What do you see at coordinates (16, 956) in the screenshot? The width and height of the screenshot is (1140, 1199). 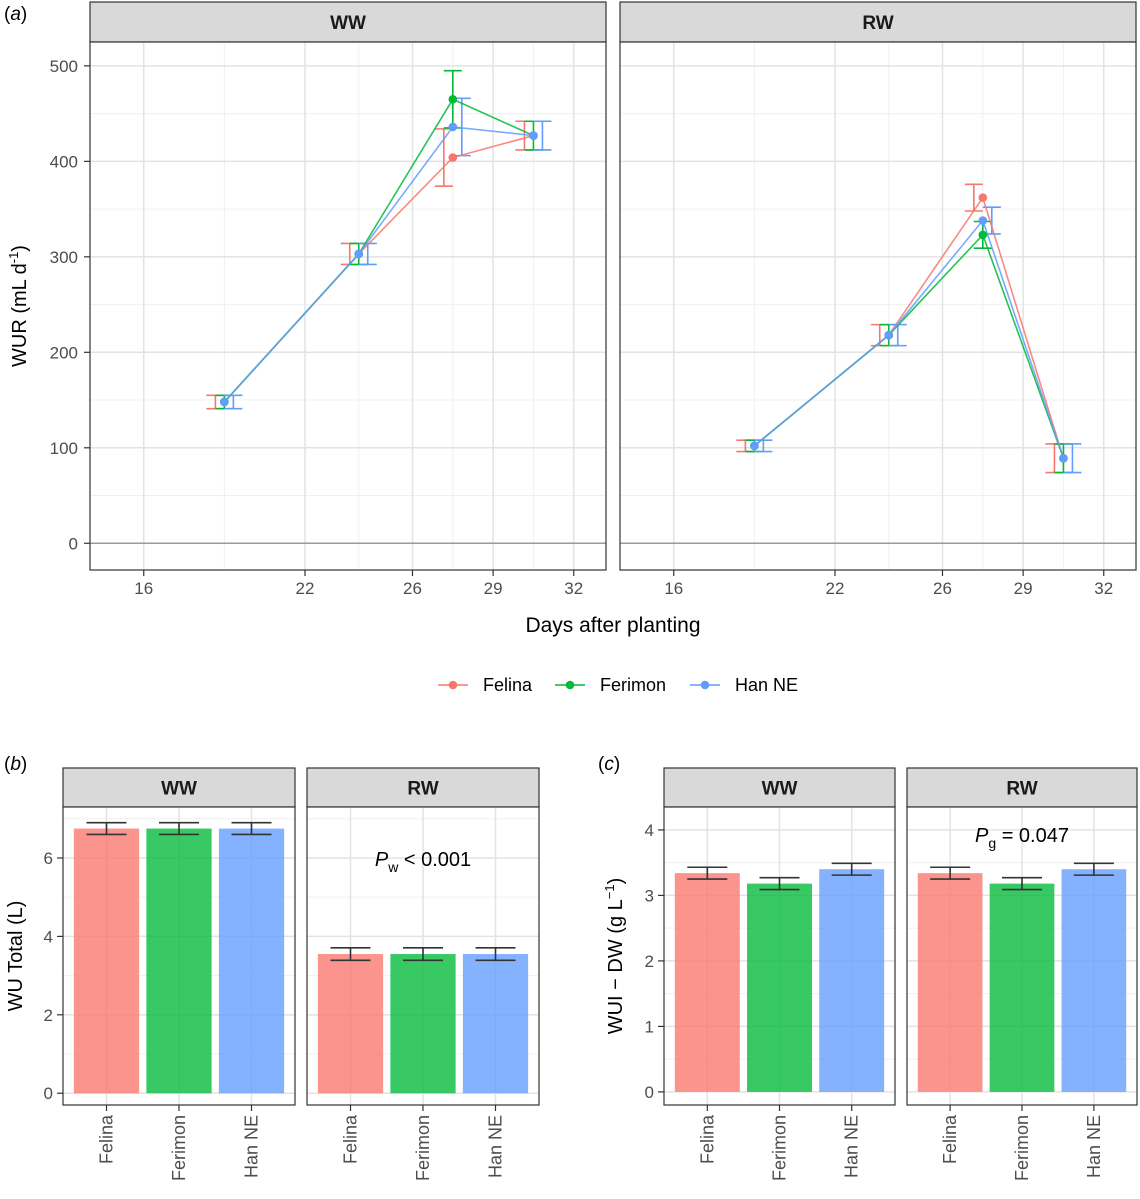 I see `y-axis-title: WU Total (L)` at bounding box center [16, 956].